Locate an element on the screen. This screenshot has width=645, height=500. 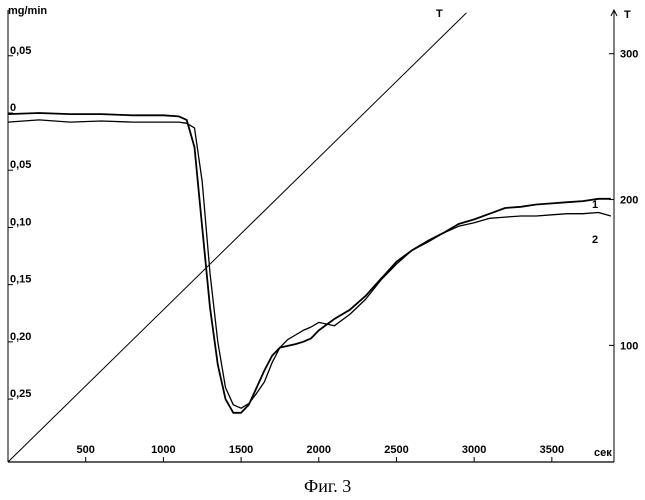
x-tick-label: 2000 is located at coordinates (319, 450).